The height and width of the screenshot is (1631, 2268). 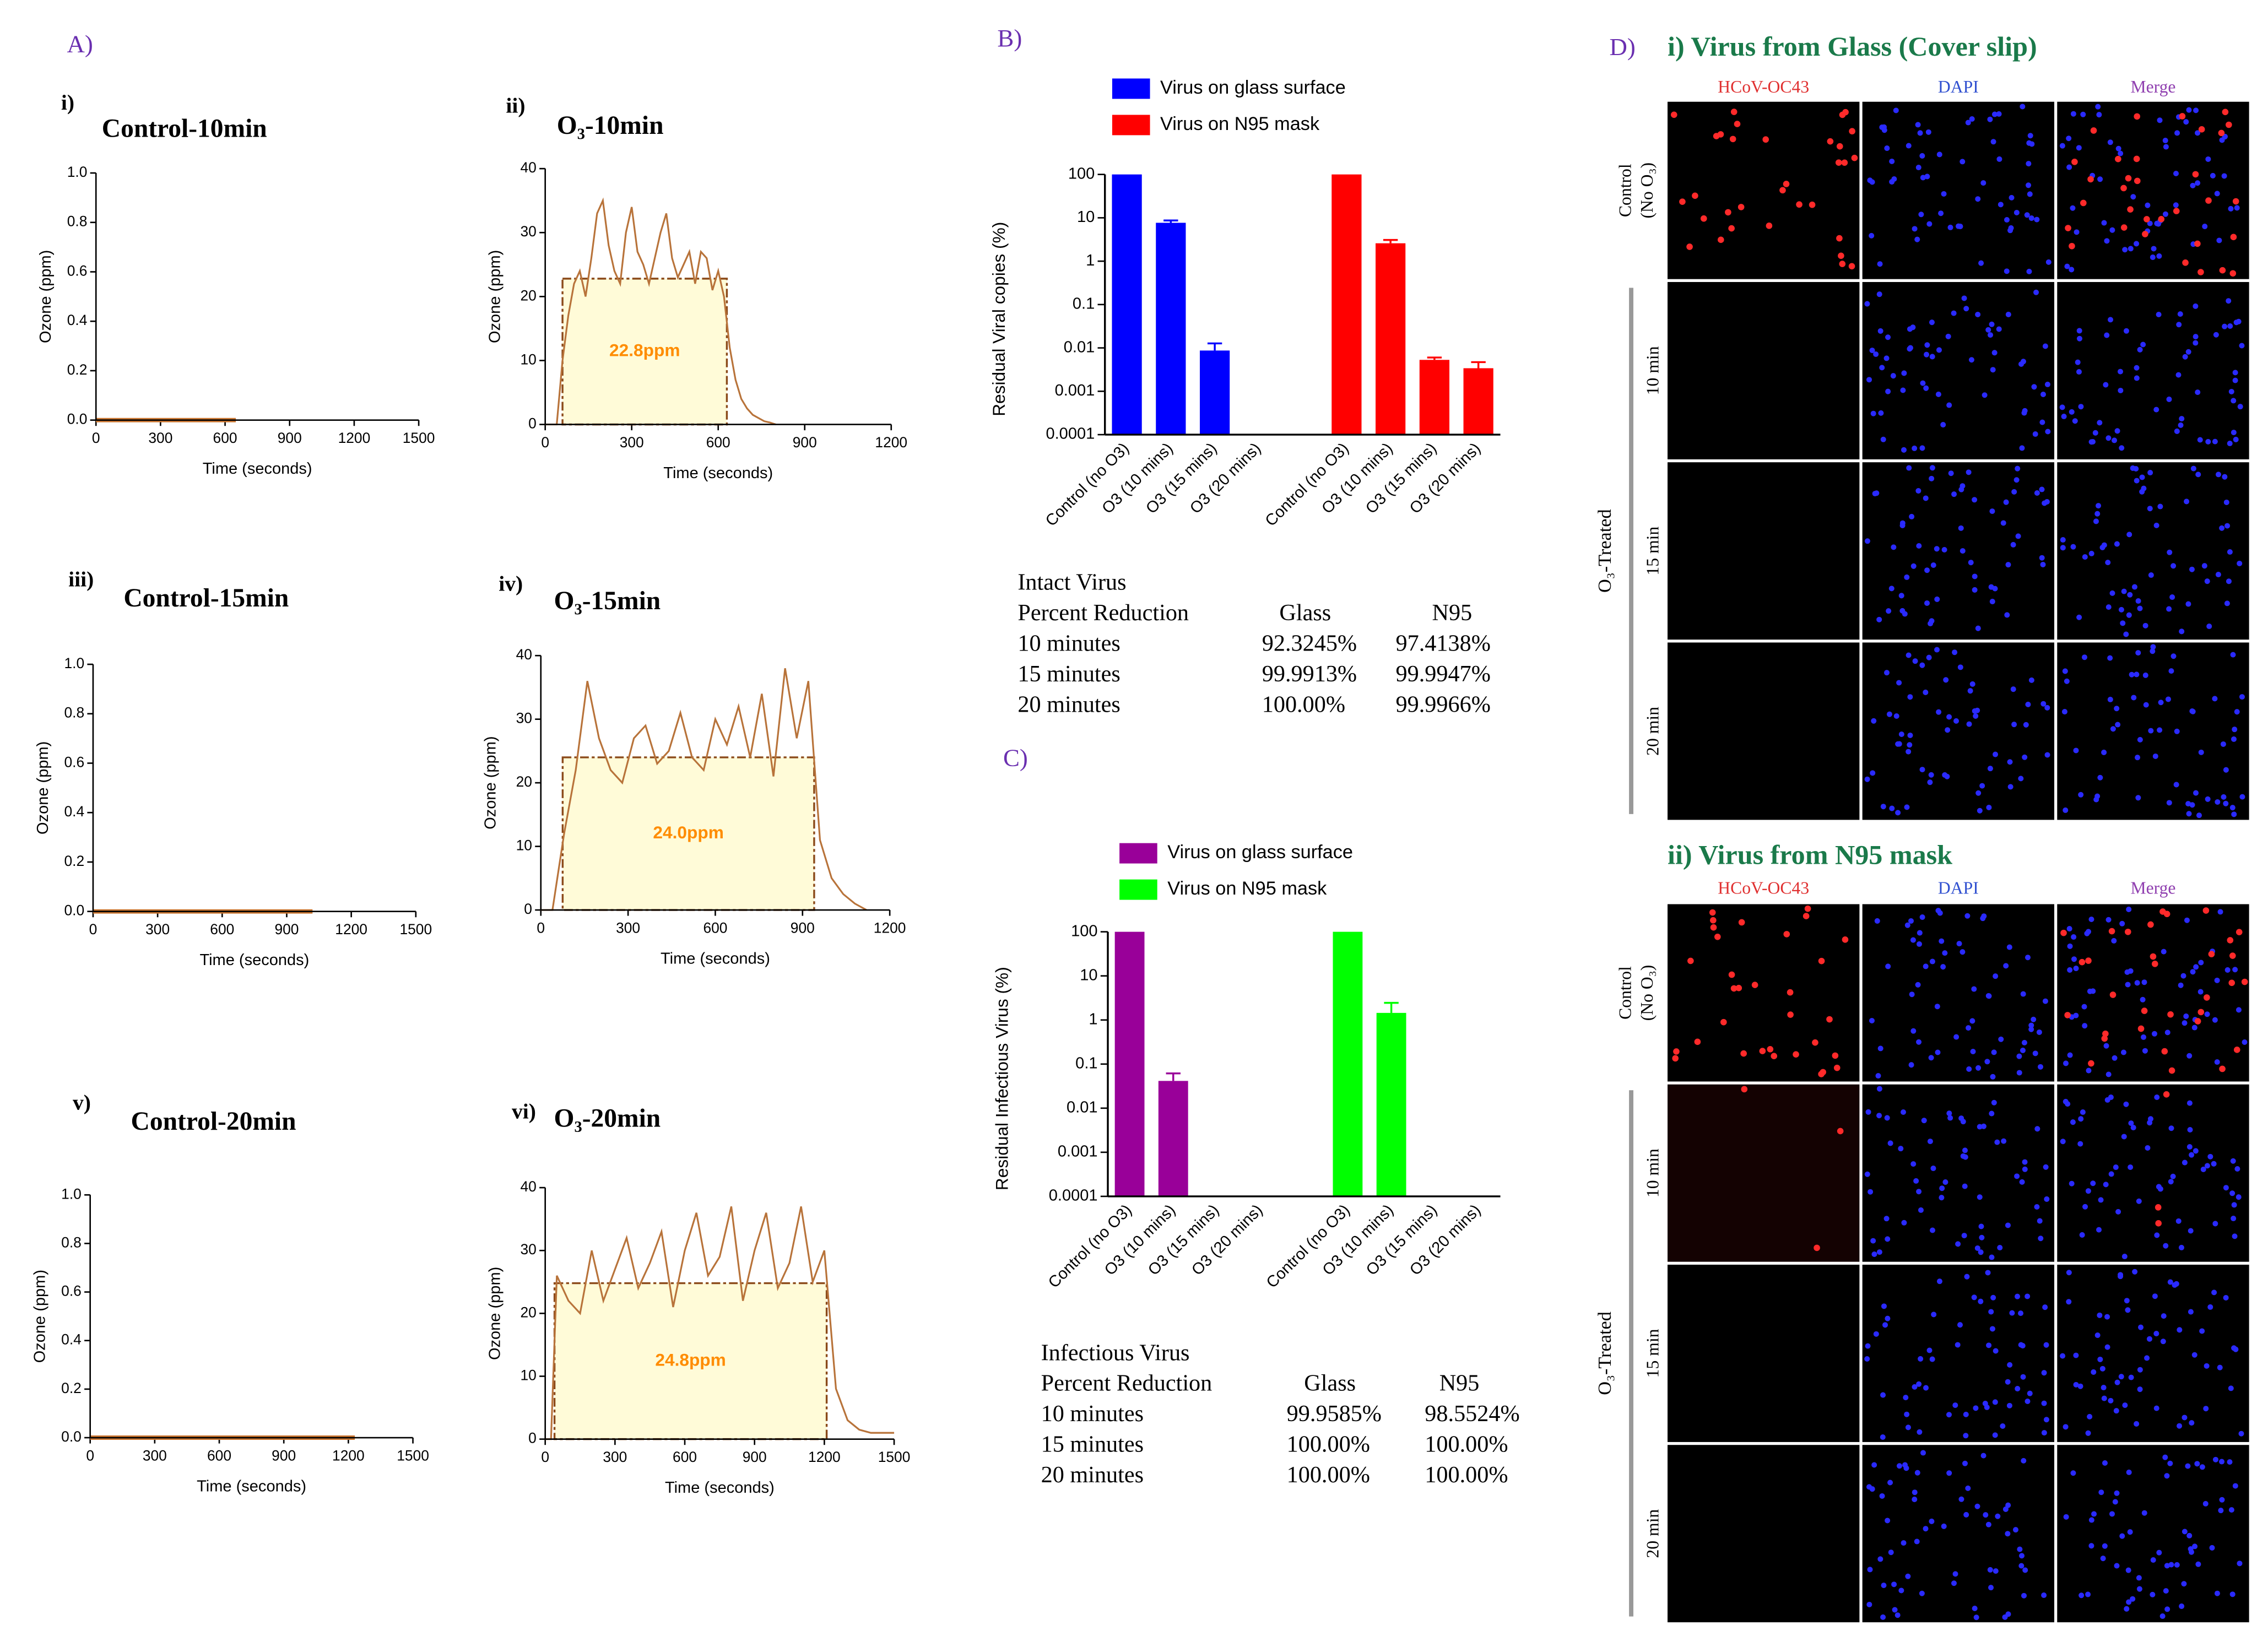 I want to click on panel-label: v), so click(x=82, y=1103).